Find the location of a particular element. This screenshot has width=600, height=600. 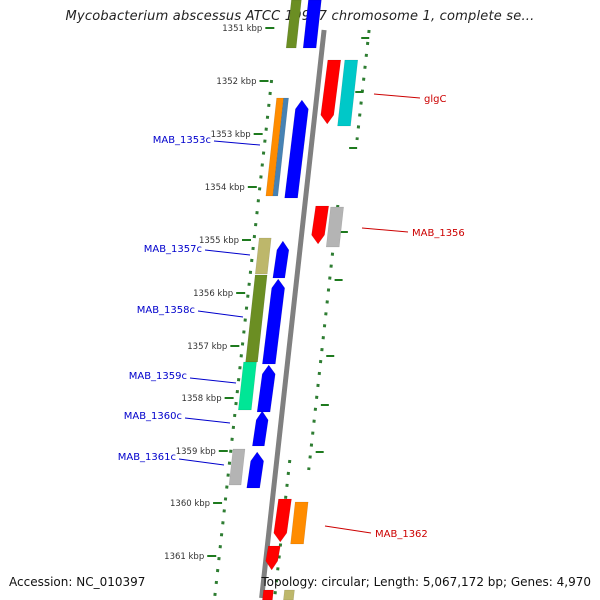

gene-block-cyan is located at coordinates (348, 93).